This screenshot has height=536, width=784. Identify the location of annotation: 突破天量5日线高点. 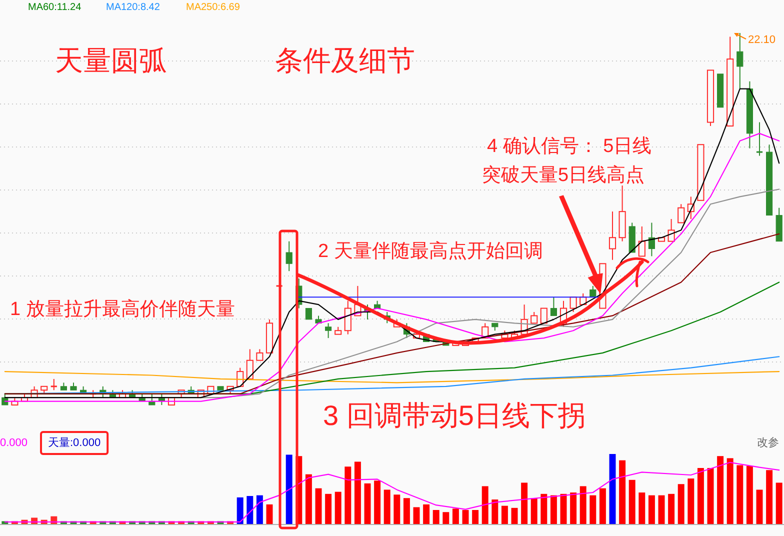
(563, 175).